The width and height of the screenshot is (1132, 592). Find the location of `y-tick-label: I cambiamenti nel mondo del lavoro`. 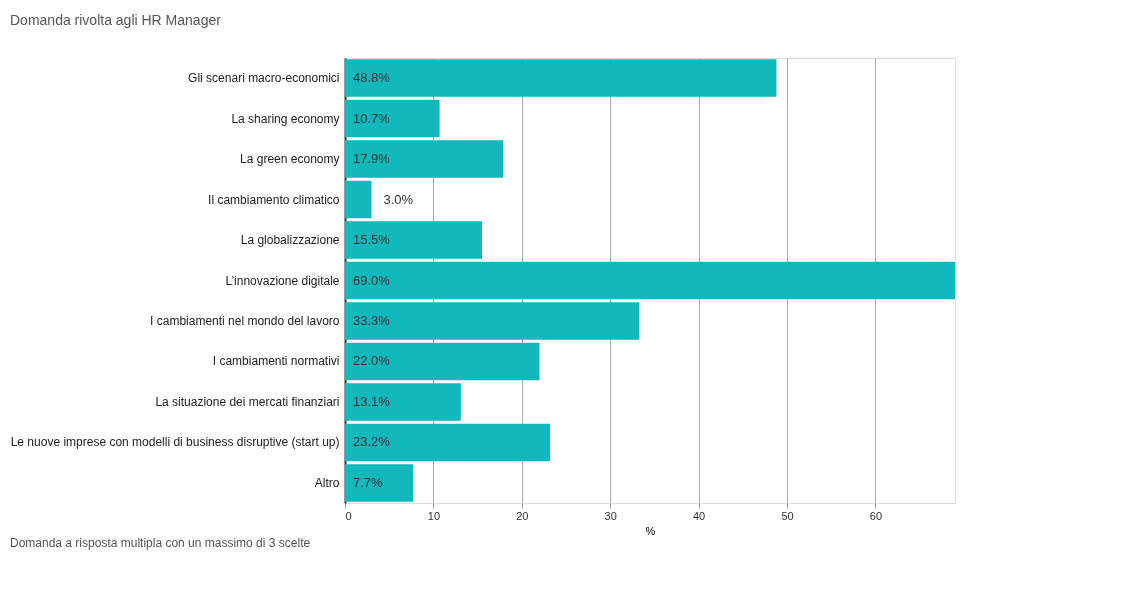

y-tick-label: I cambiamenti nel mondo del lavoro is located at coordinates (245, 320).